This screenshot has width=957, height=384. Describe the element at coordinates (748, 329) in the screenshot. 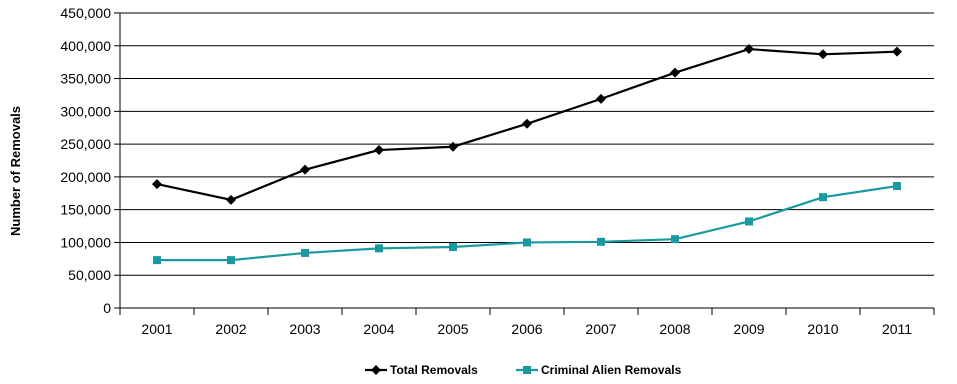

I see `x-tick-label: 2009` at that location.